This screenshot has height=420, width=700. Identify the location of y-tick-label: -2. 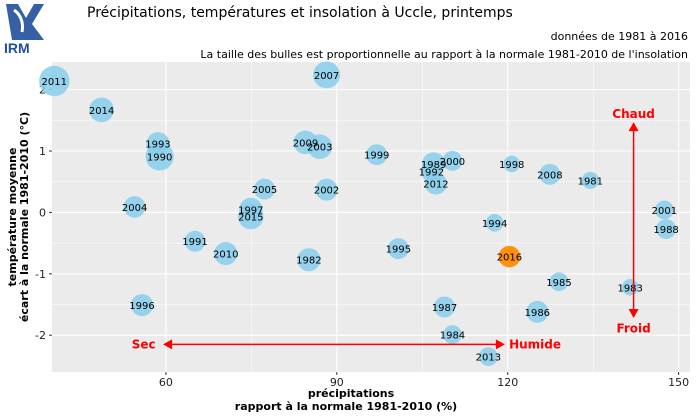
(40, 335).